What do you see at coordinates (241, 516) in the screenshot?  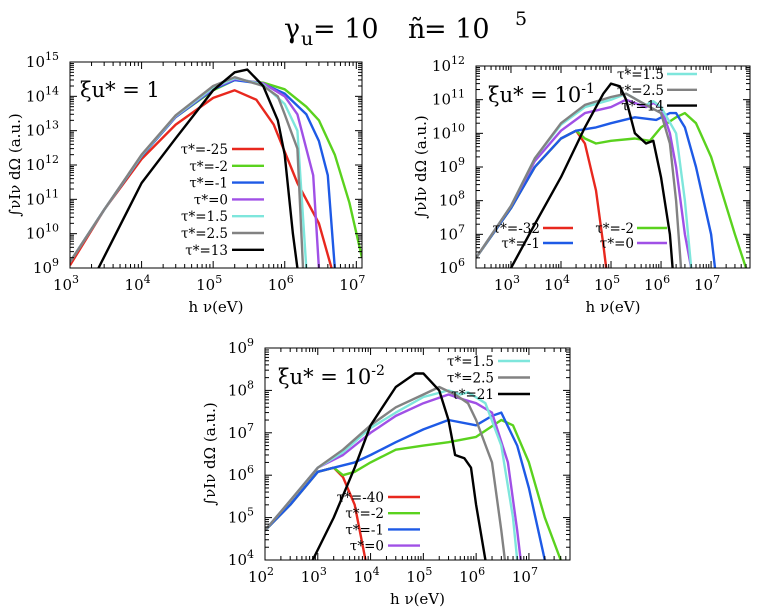 I see `y-tick-label: 10⁵` at bounding box center [241, 516].